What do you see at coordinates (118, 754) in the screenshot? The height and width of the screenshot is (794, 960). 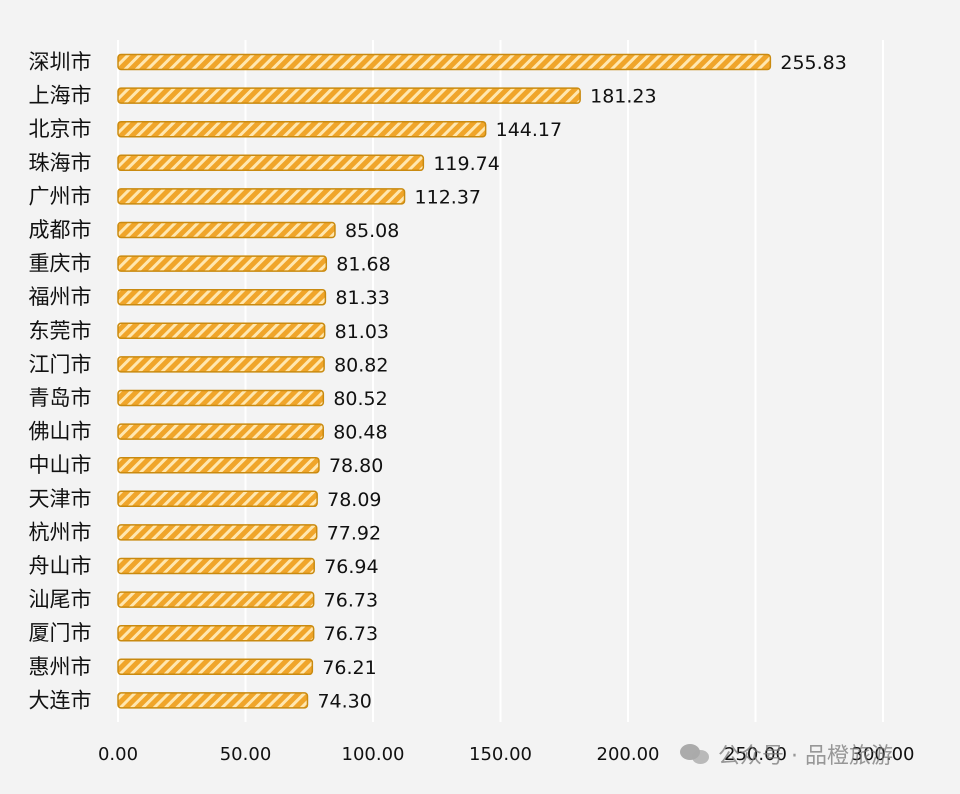 I see `x-tick-label: 0.00` at bounding box center [118, 754].